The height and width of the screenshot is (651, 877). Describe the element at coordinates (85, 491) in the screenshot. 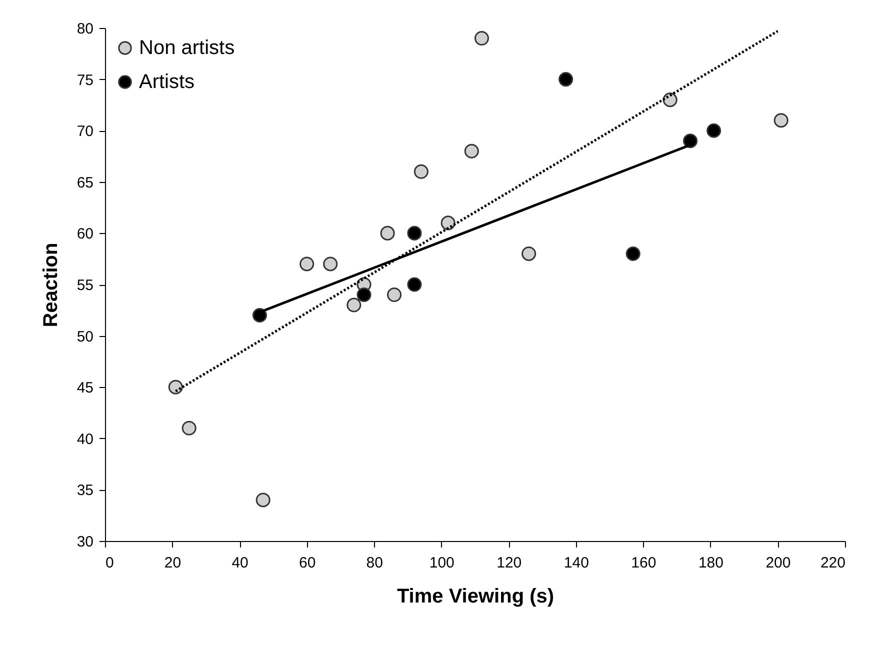

I see `y-tick-label: 35` at that location.